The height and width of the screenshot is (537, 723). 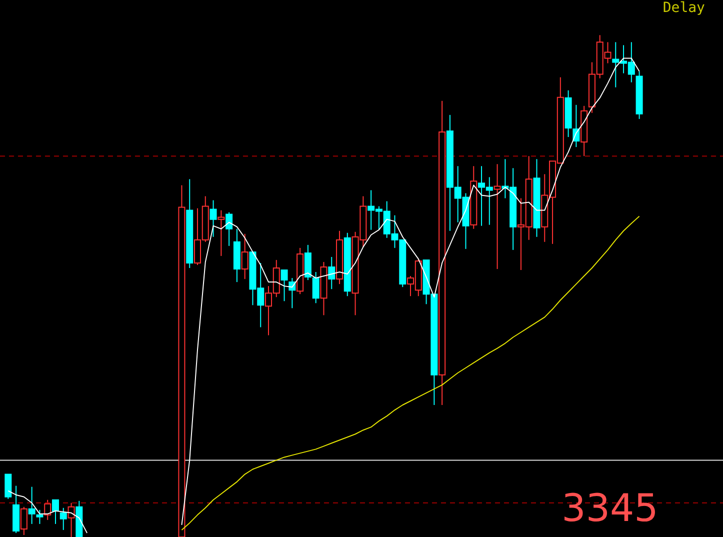 I want to click on text: Delay, so click(x=683, y=8).